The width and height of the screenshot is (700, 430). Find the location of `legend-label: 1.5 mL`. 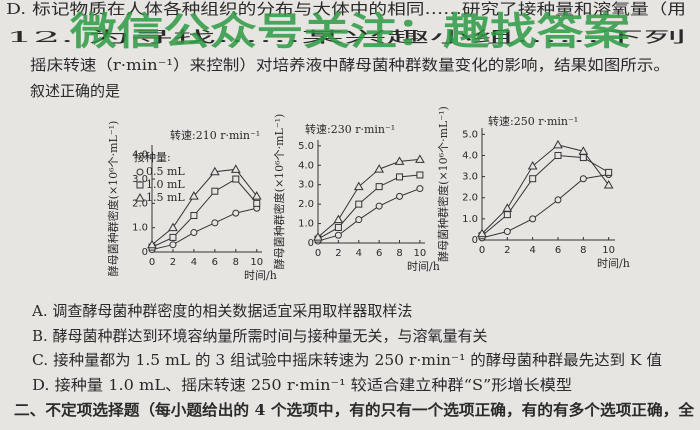

legend-label: 1.5 mL is located at coordinates (165, 197).